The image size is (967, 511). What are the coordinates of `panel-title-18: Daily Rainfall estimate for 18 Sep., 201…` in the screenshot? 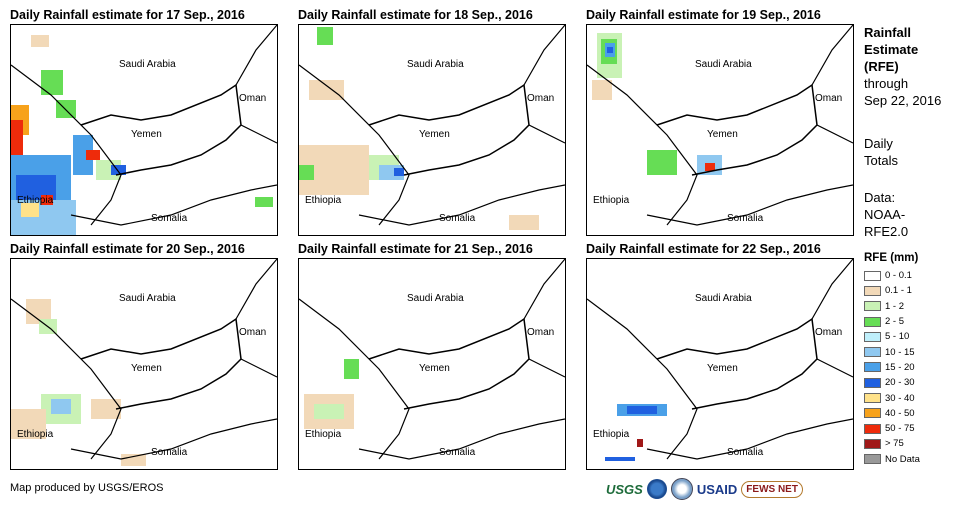 It's located at (415, 15).